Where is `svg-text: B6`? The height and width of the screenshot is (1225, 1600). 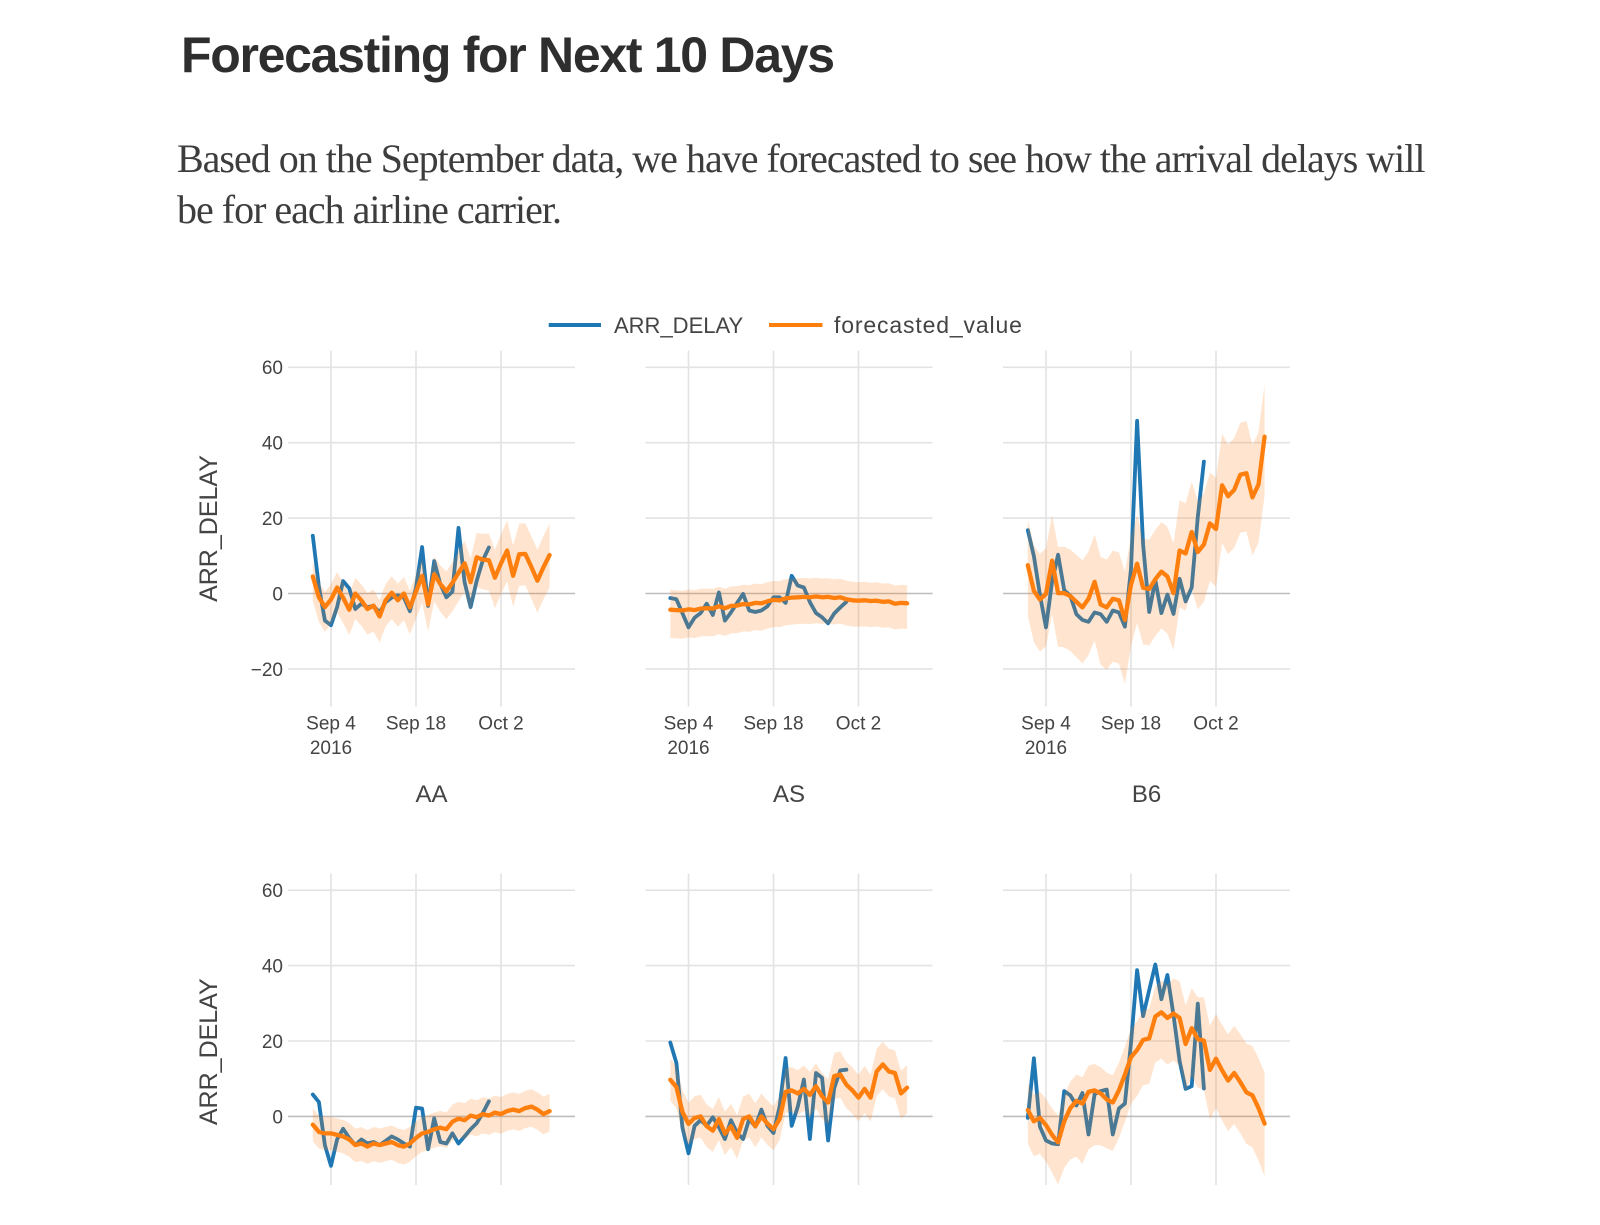
svg-text: B6 is located at coordinates (1146, 794).